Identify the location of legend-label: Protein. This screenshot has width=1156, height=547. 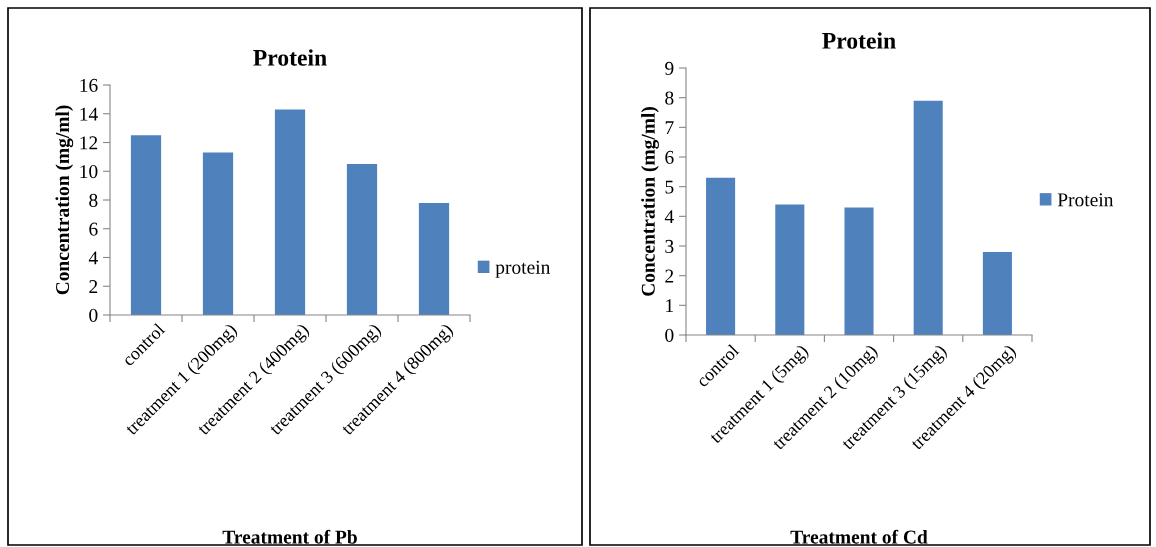
(1085, 200).